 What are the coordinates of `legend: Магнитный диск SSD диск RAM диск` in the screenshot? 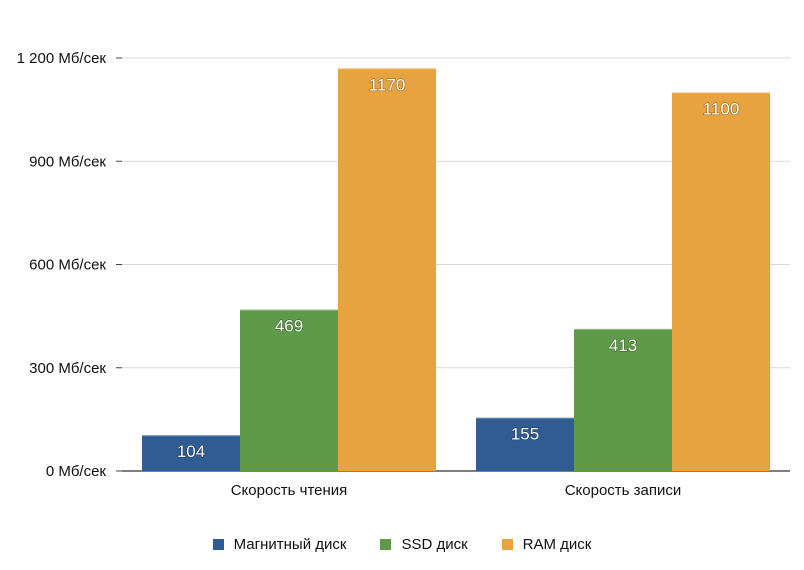 It's located at (402, 544).